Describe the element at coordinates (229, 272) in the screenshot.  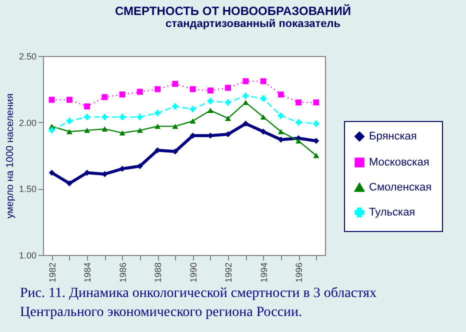
I see `x-tick-label: 1992` at that location.